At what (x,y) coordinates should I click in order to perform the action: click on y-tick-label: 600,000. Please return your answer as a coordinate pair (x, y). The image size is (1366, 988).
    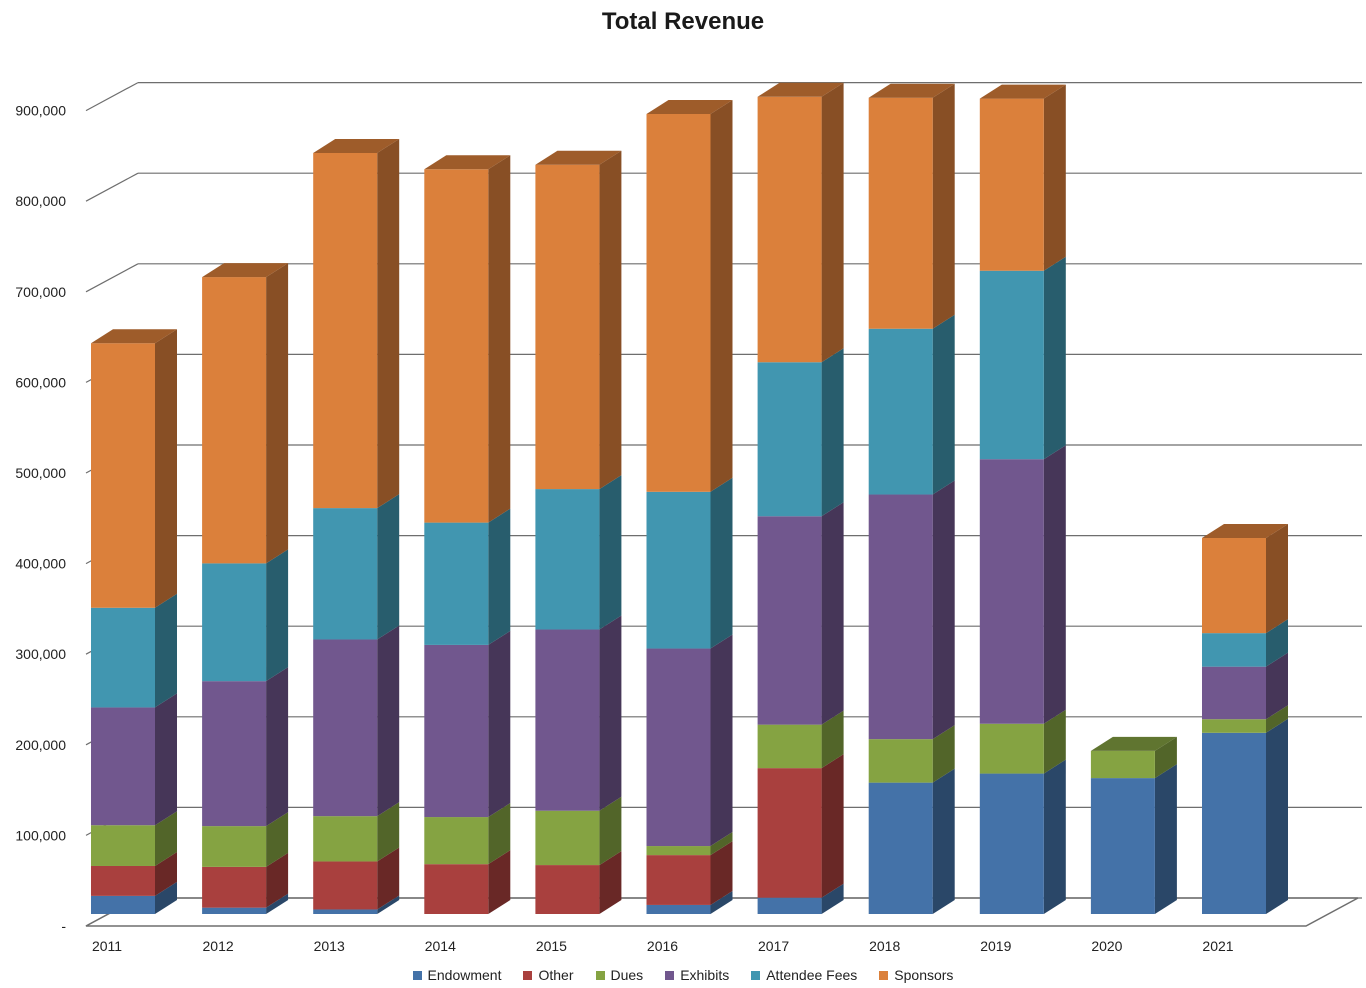
    Looking at the image, I should click on (40, 382).